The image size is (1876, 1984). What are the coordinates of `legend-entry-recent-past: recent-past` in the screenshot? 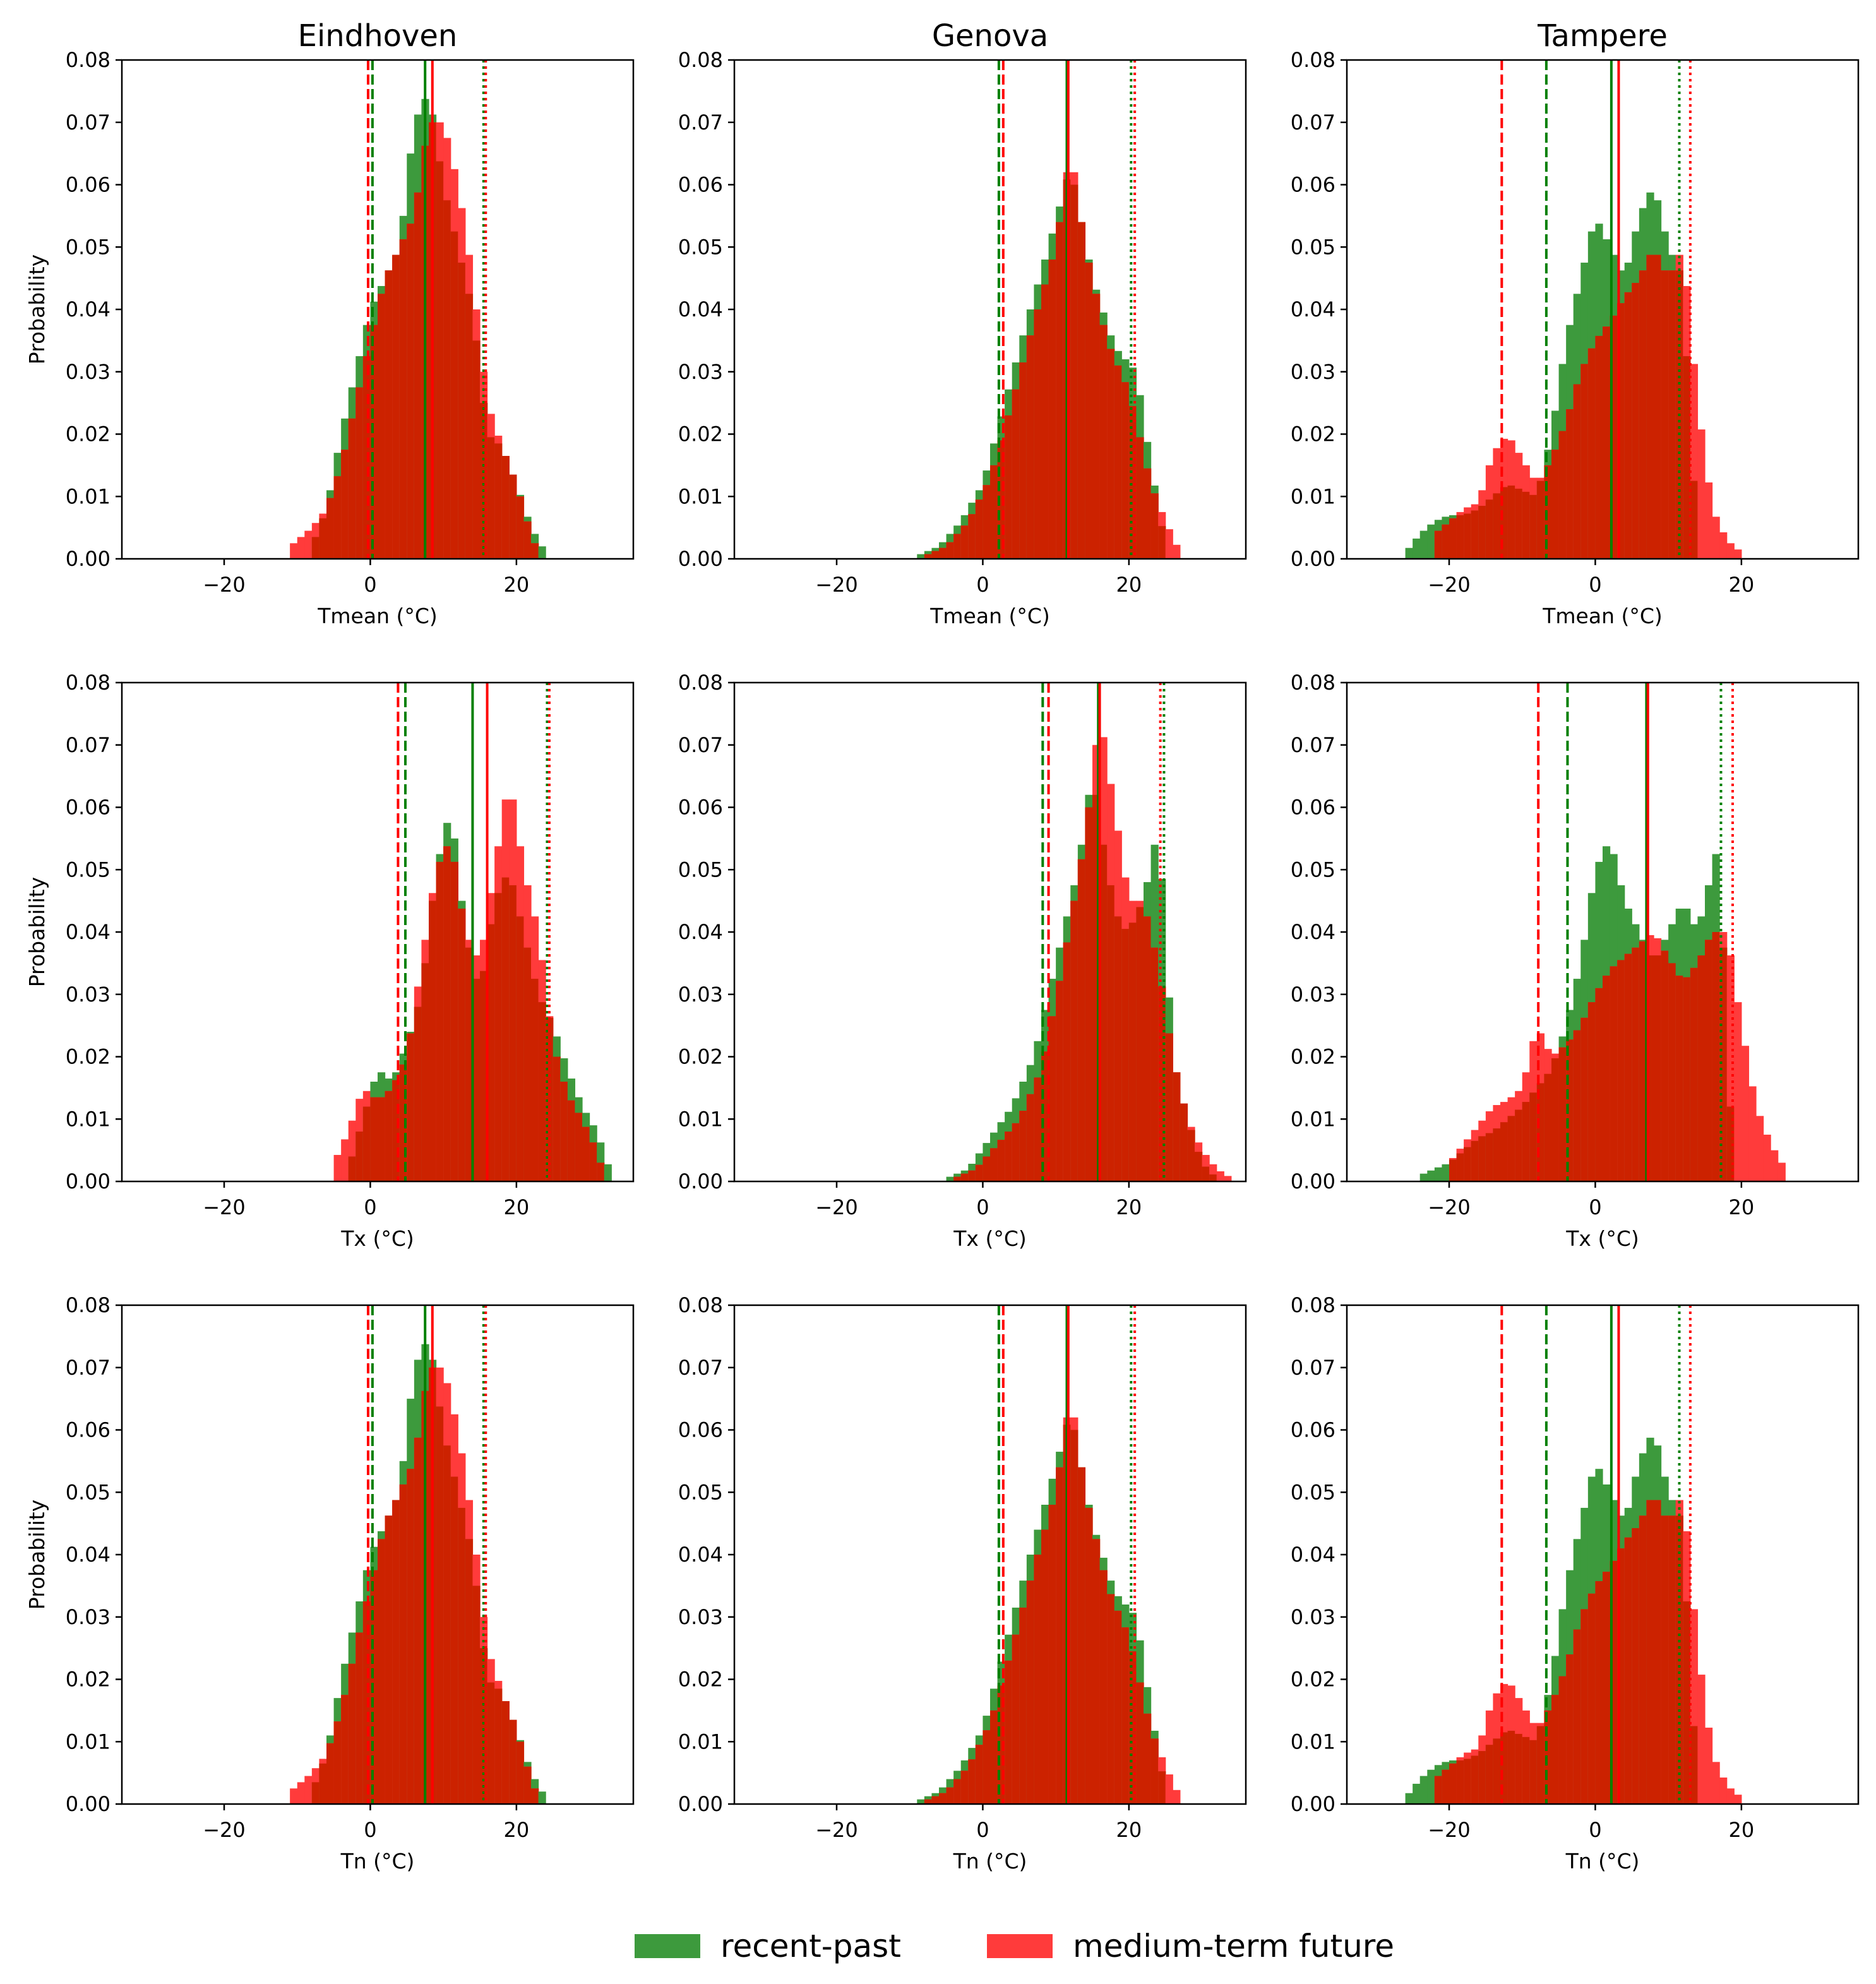 It's located at (768, 1946).